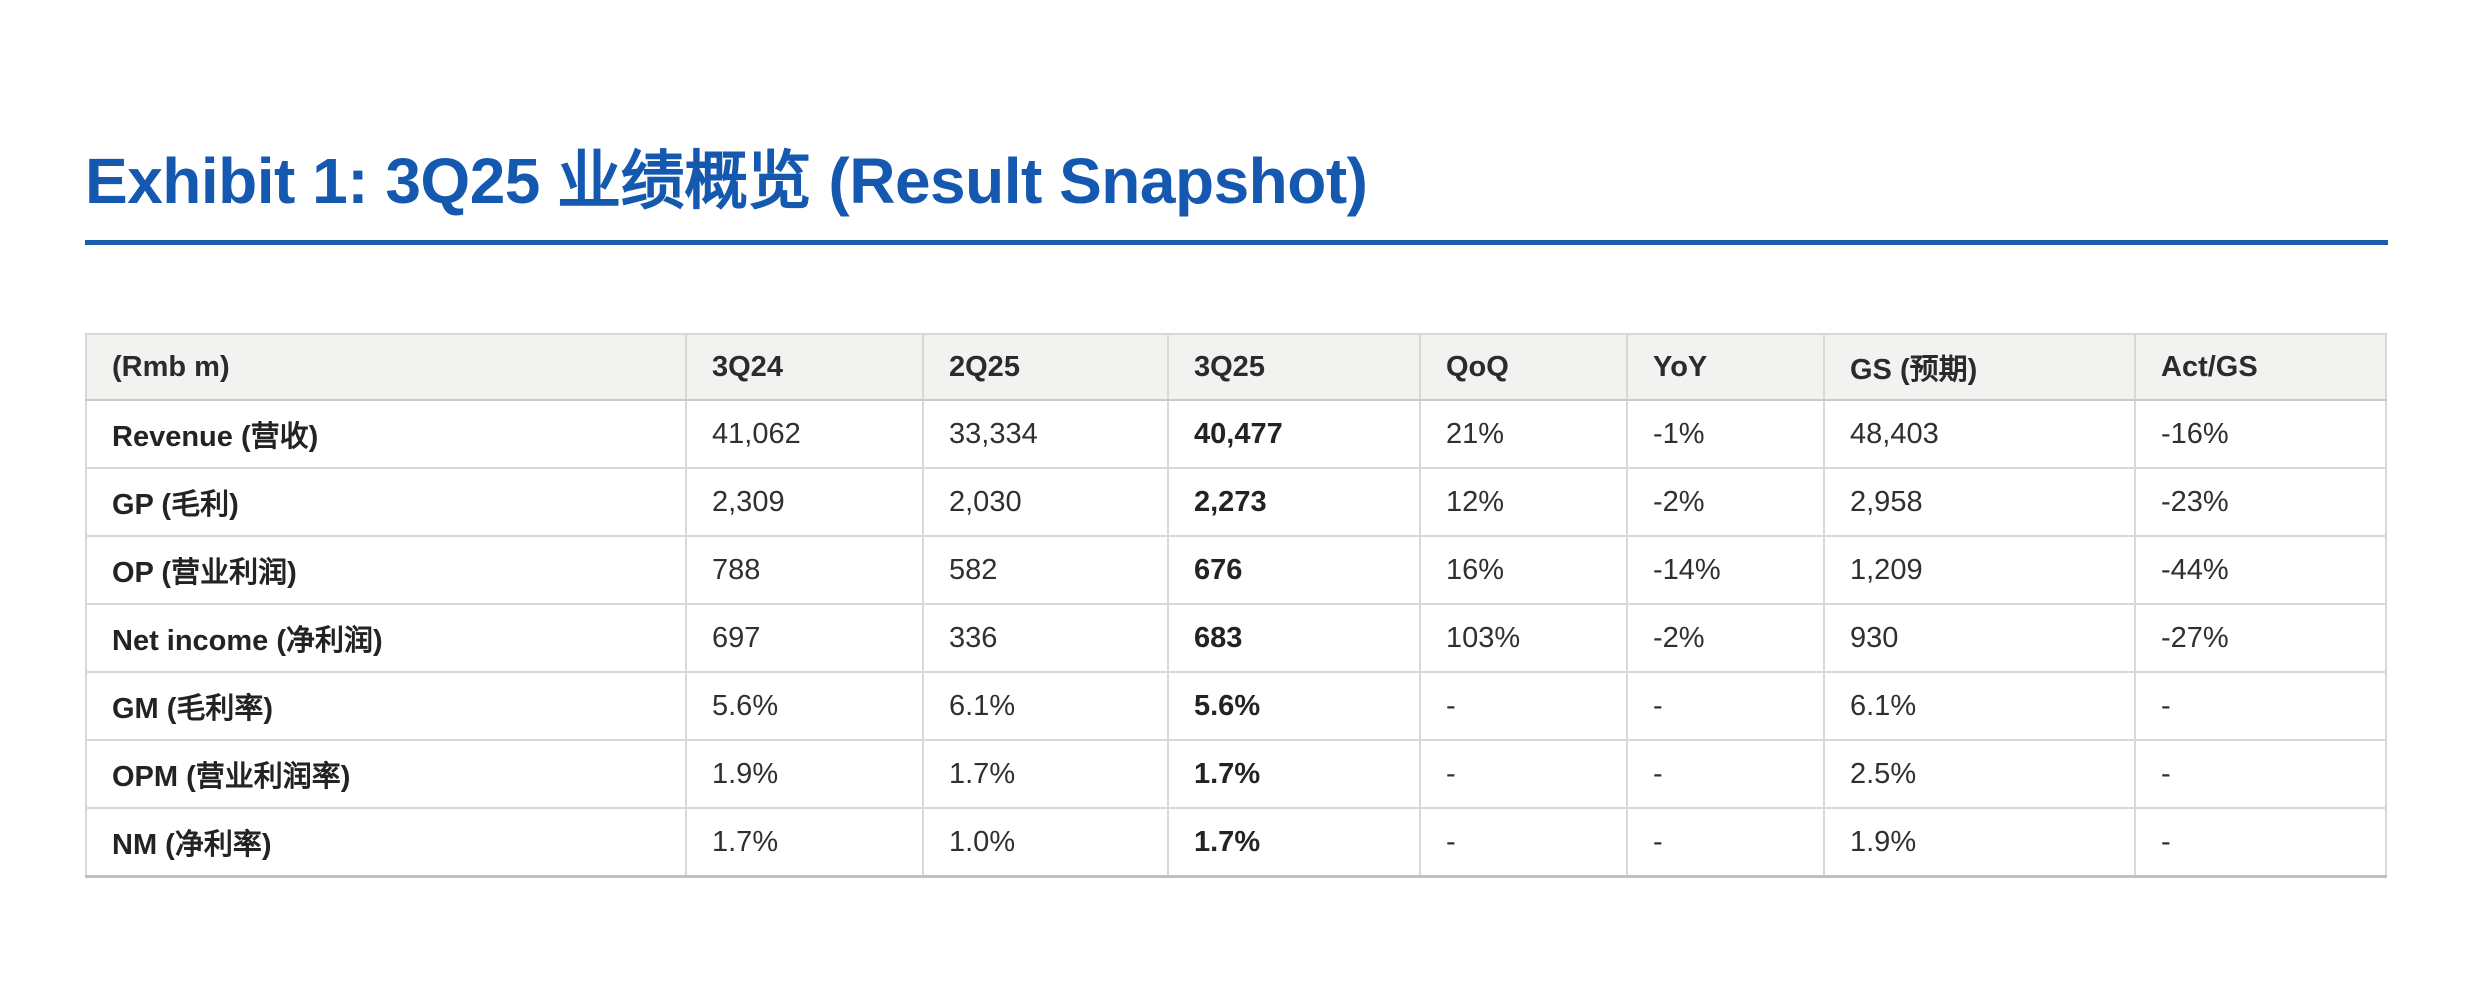 The width and height of the screenshot is (2479, 996). Describe the element at coordinates (1045, 570) in the screenshot. I see `cell: 582` at that location.